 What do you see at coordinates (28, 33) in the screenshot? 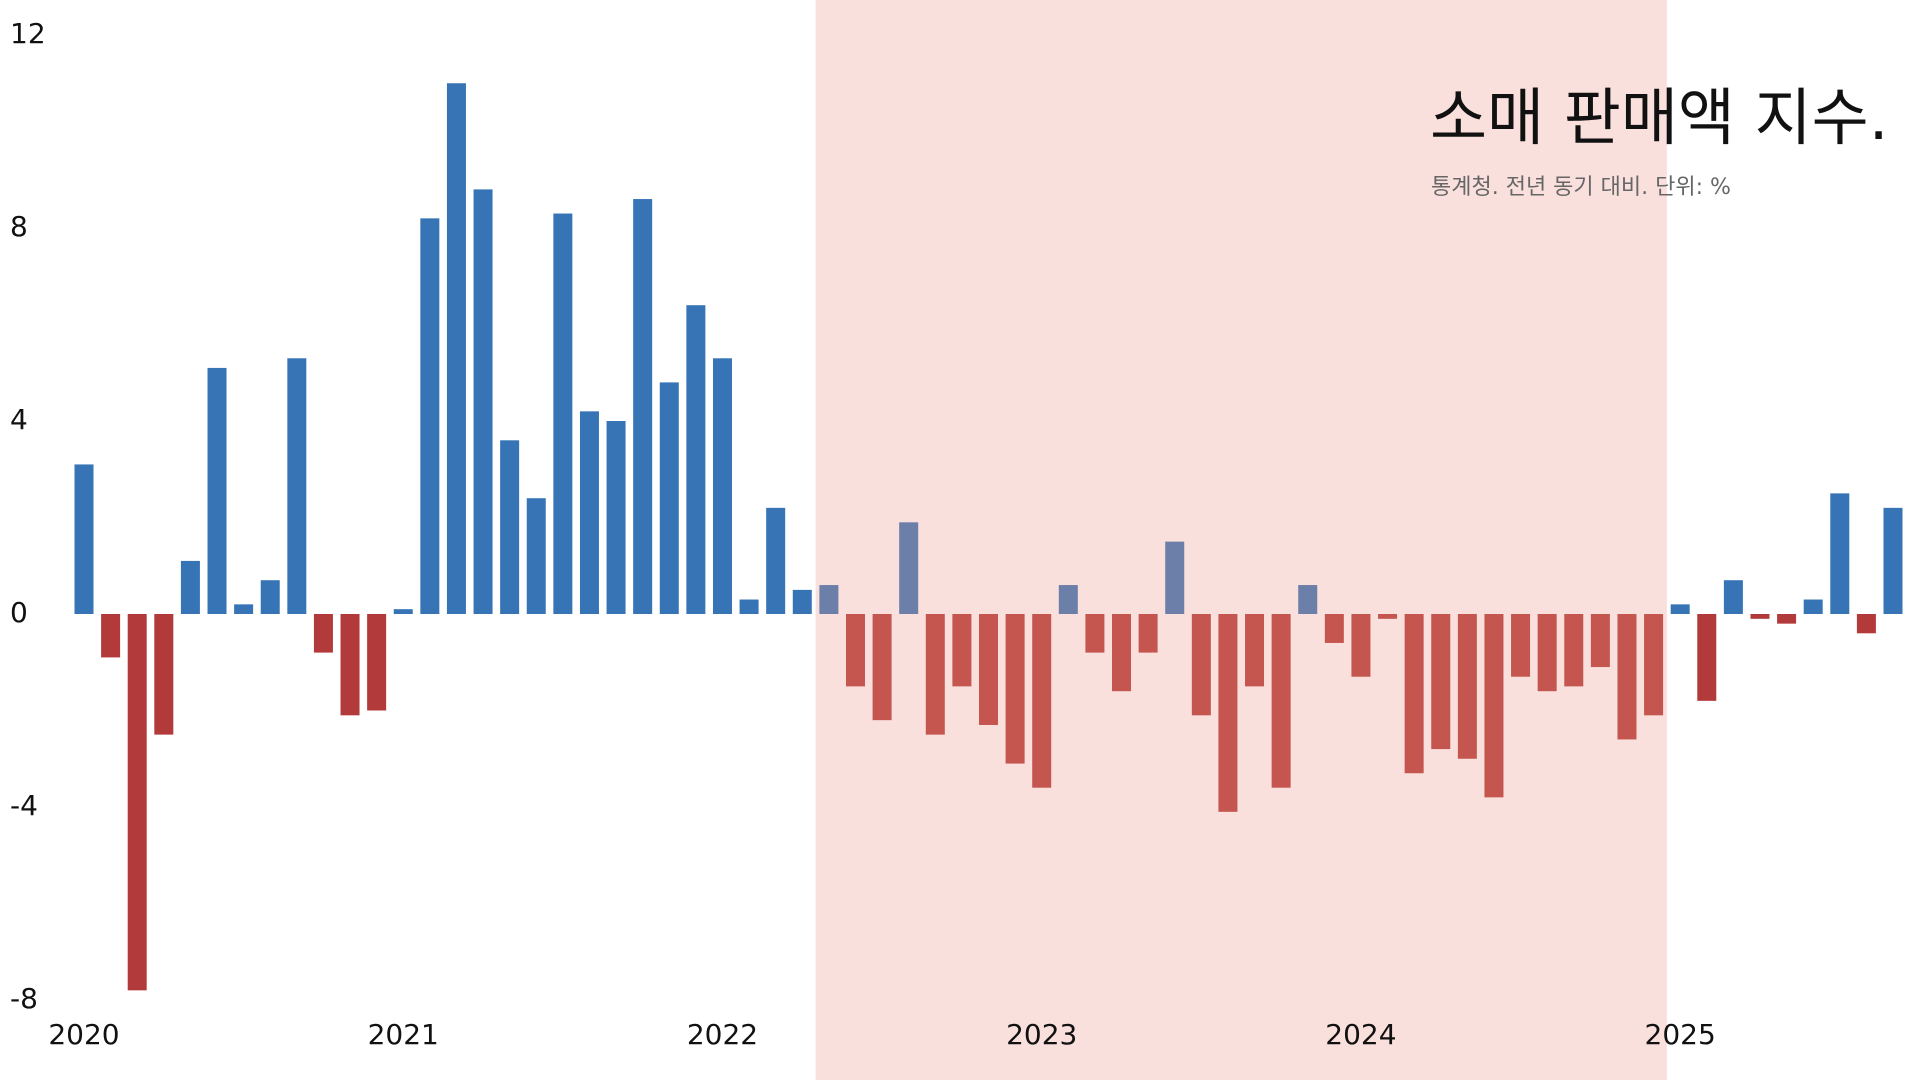
I see `y-tick-label: 12` at bounding box center [28, 33].